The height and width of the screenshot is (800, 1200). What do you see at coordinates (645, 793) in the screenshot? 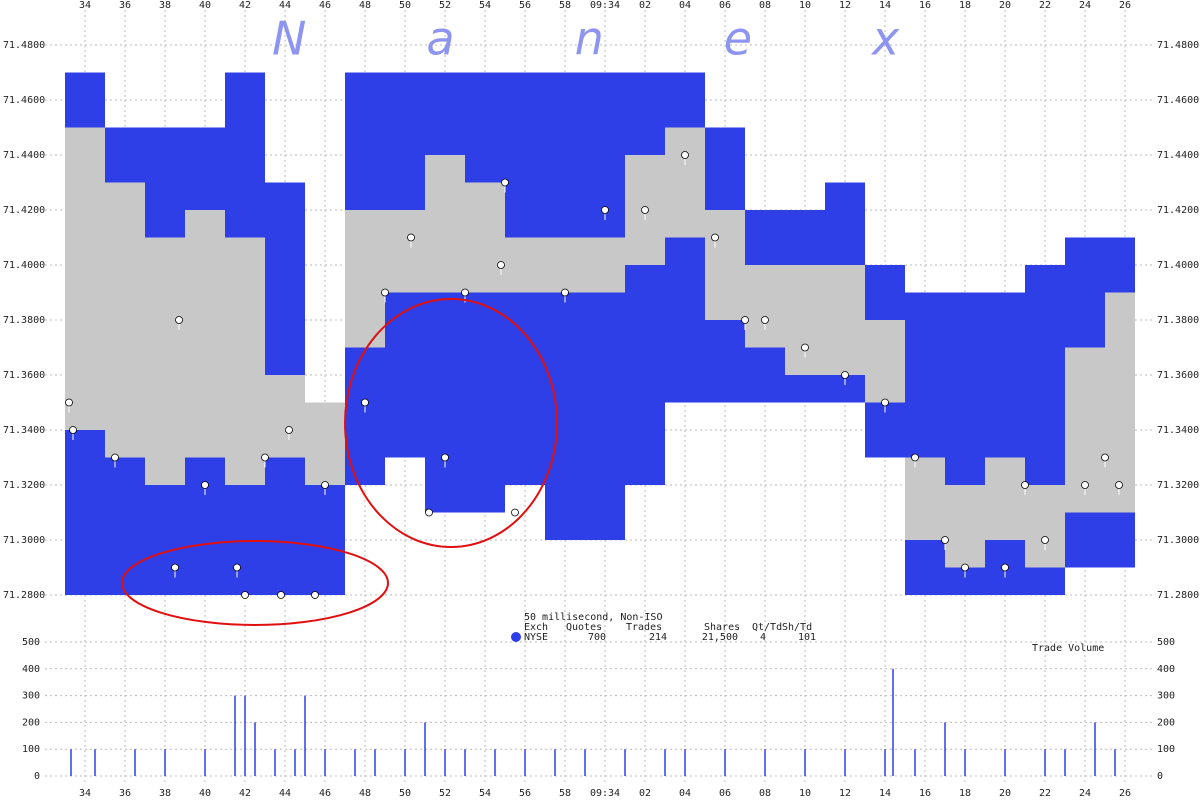
I see `x-tick-label: 02` at bounding box center [645, 793].